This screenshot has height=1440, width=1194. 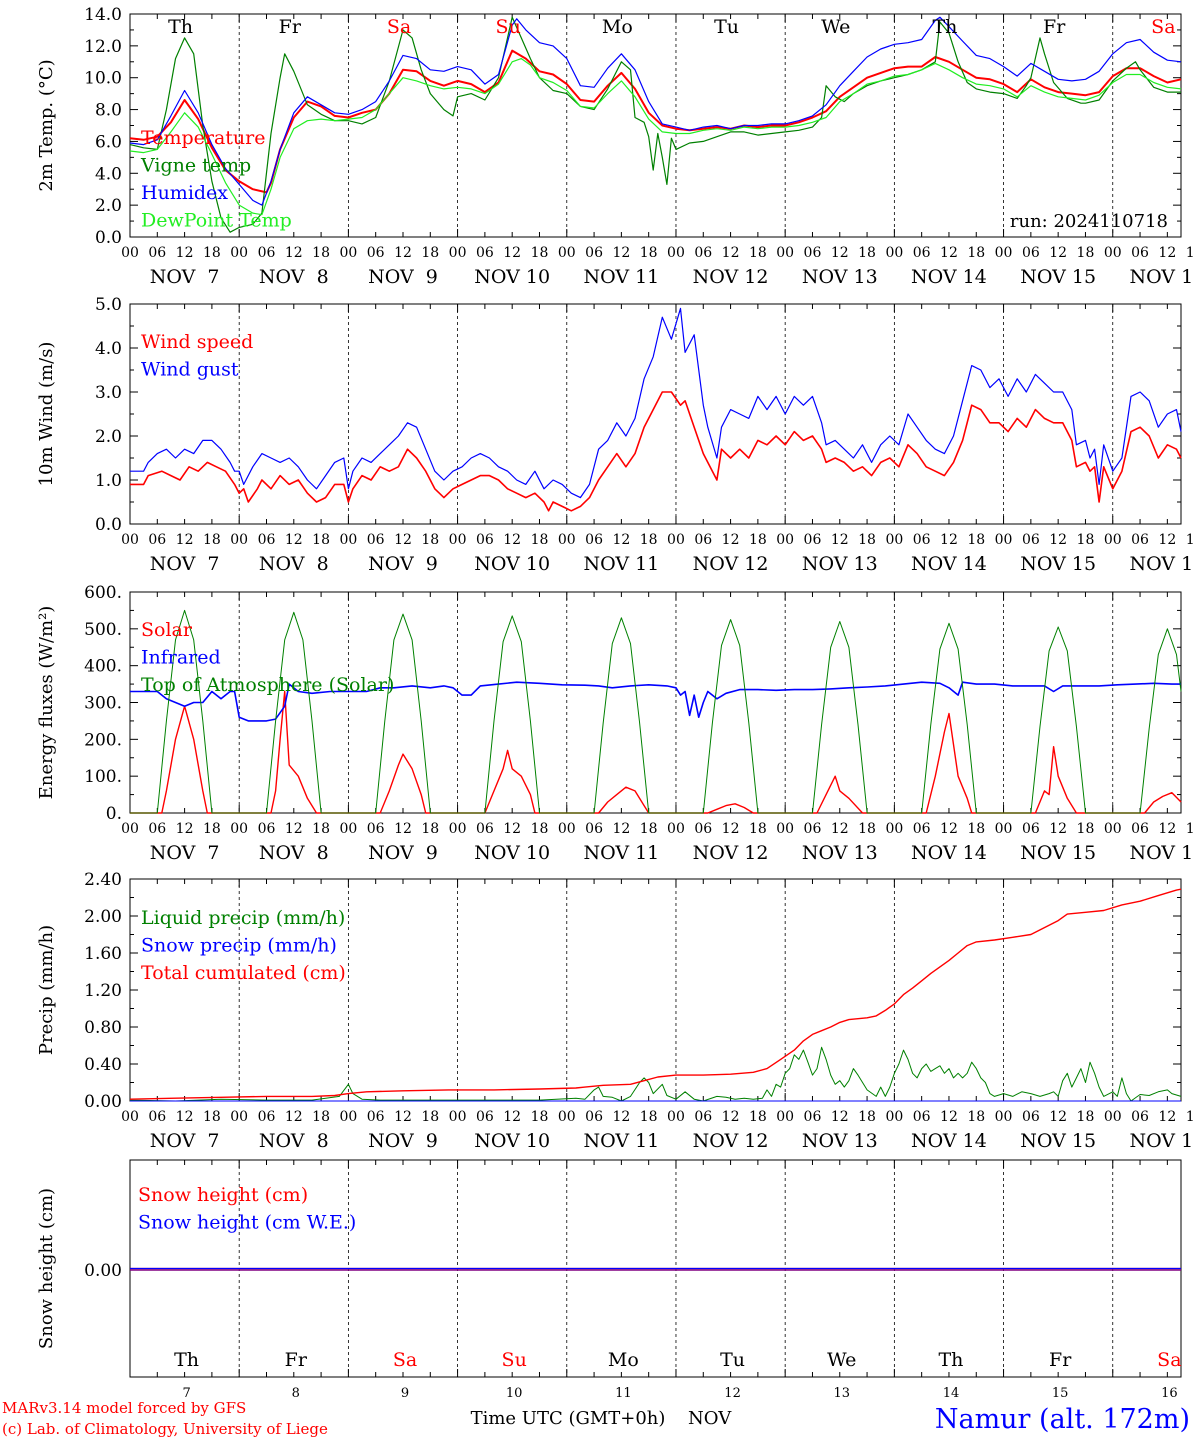 I want to click on date-label: NOV 8, so click(x=294, y=564).